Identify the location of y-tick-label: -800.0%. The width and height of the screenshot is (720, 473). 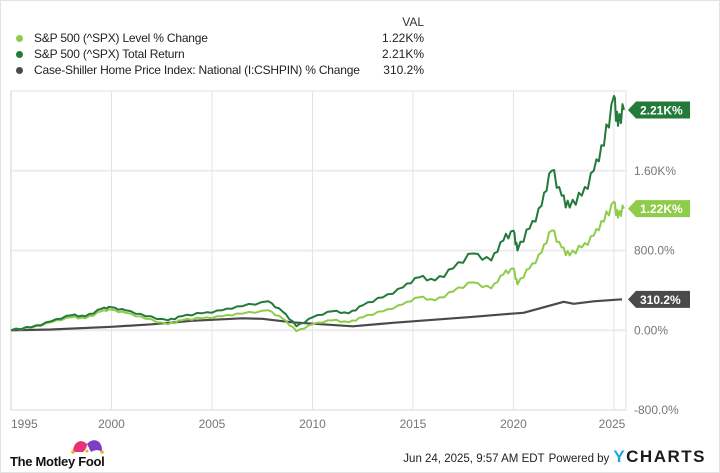
(656, 410).